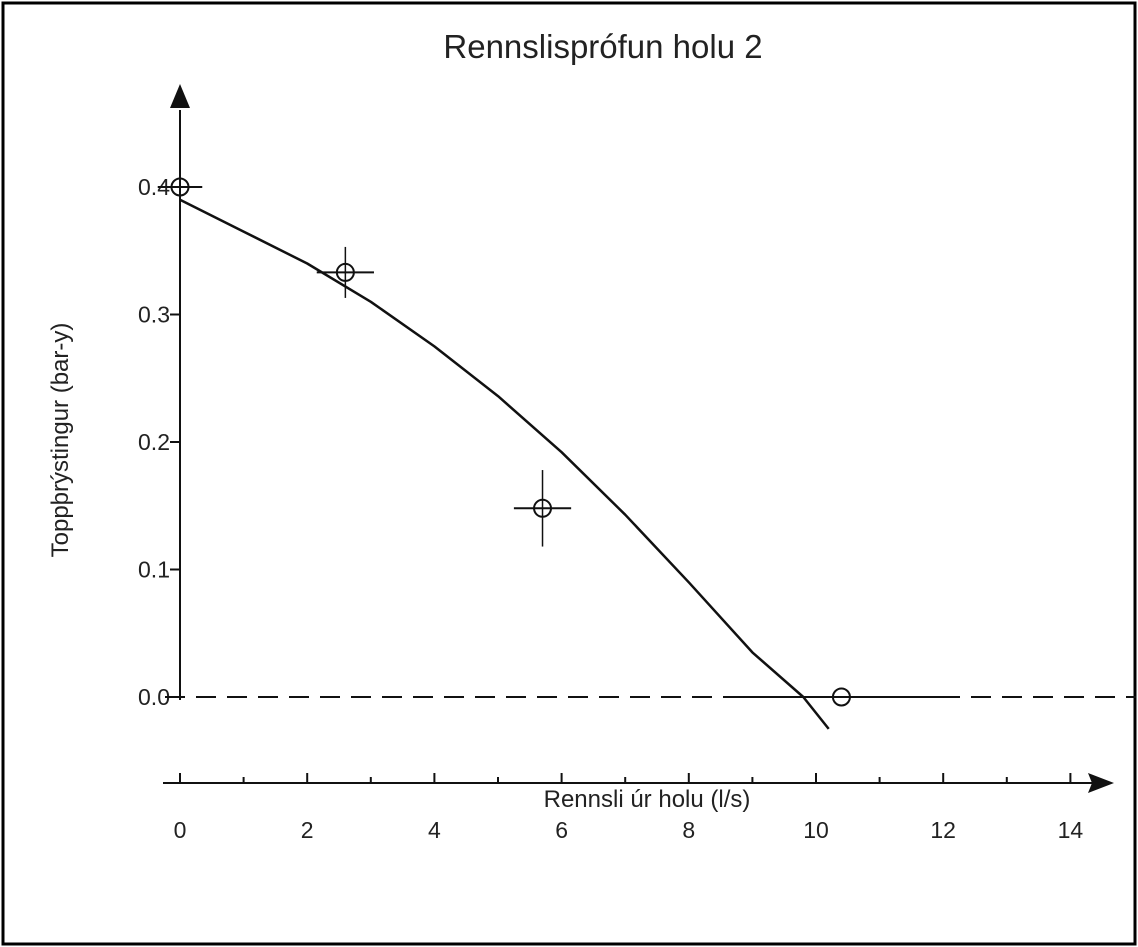 Image resolution: width=1138 pixels, height=947 pixels. I want to click on y-axis-arrow, so click(180, 96).